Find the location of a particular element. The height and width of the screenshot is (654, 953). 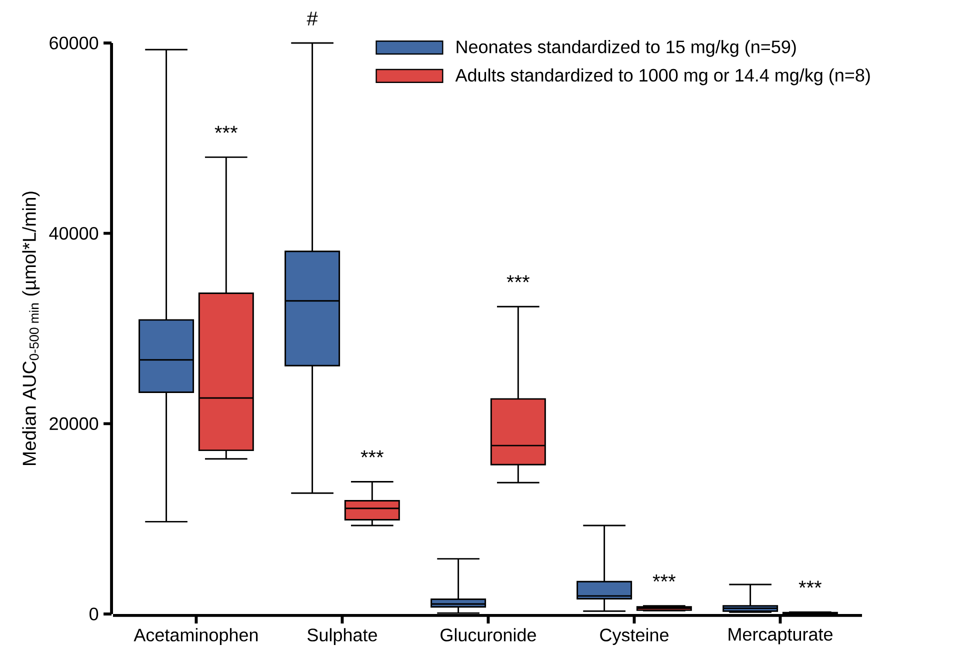

y-tick-label: 60000 is located at coordinates (74, 43).